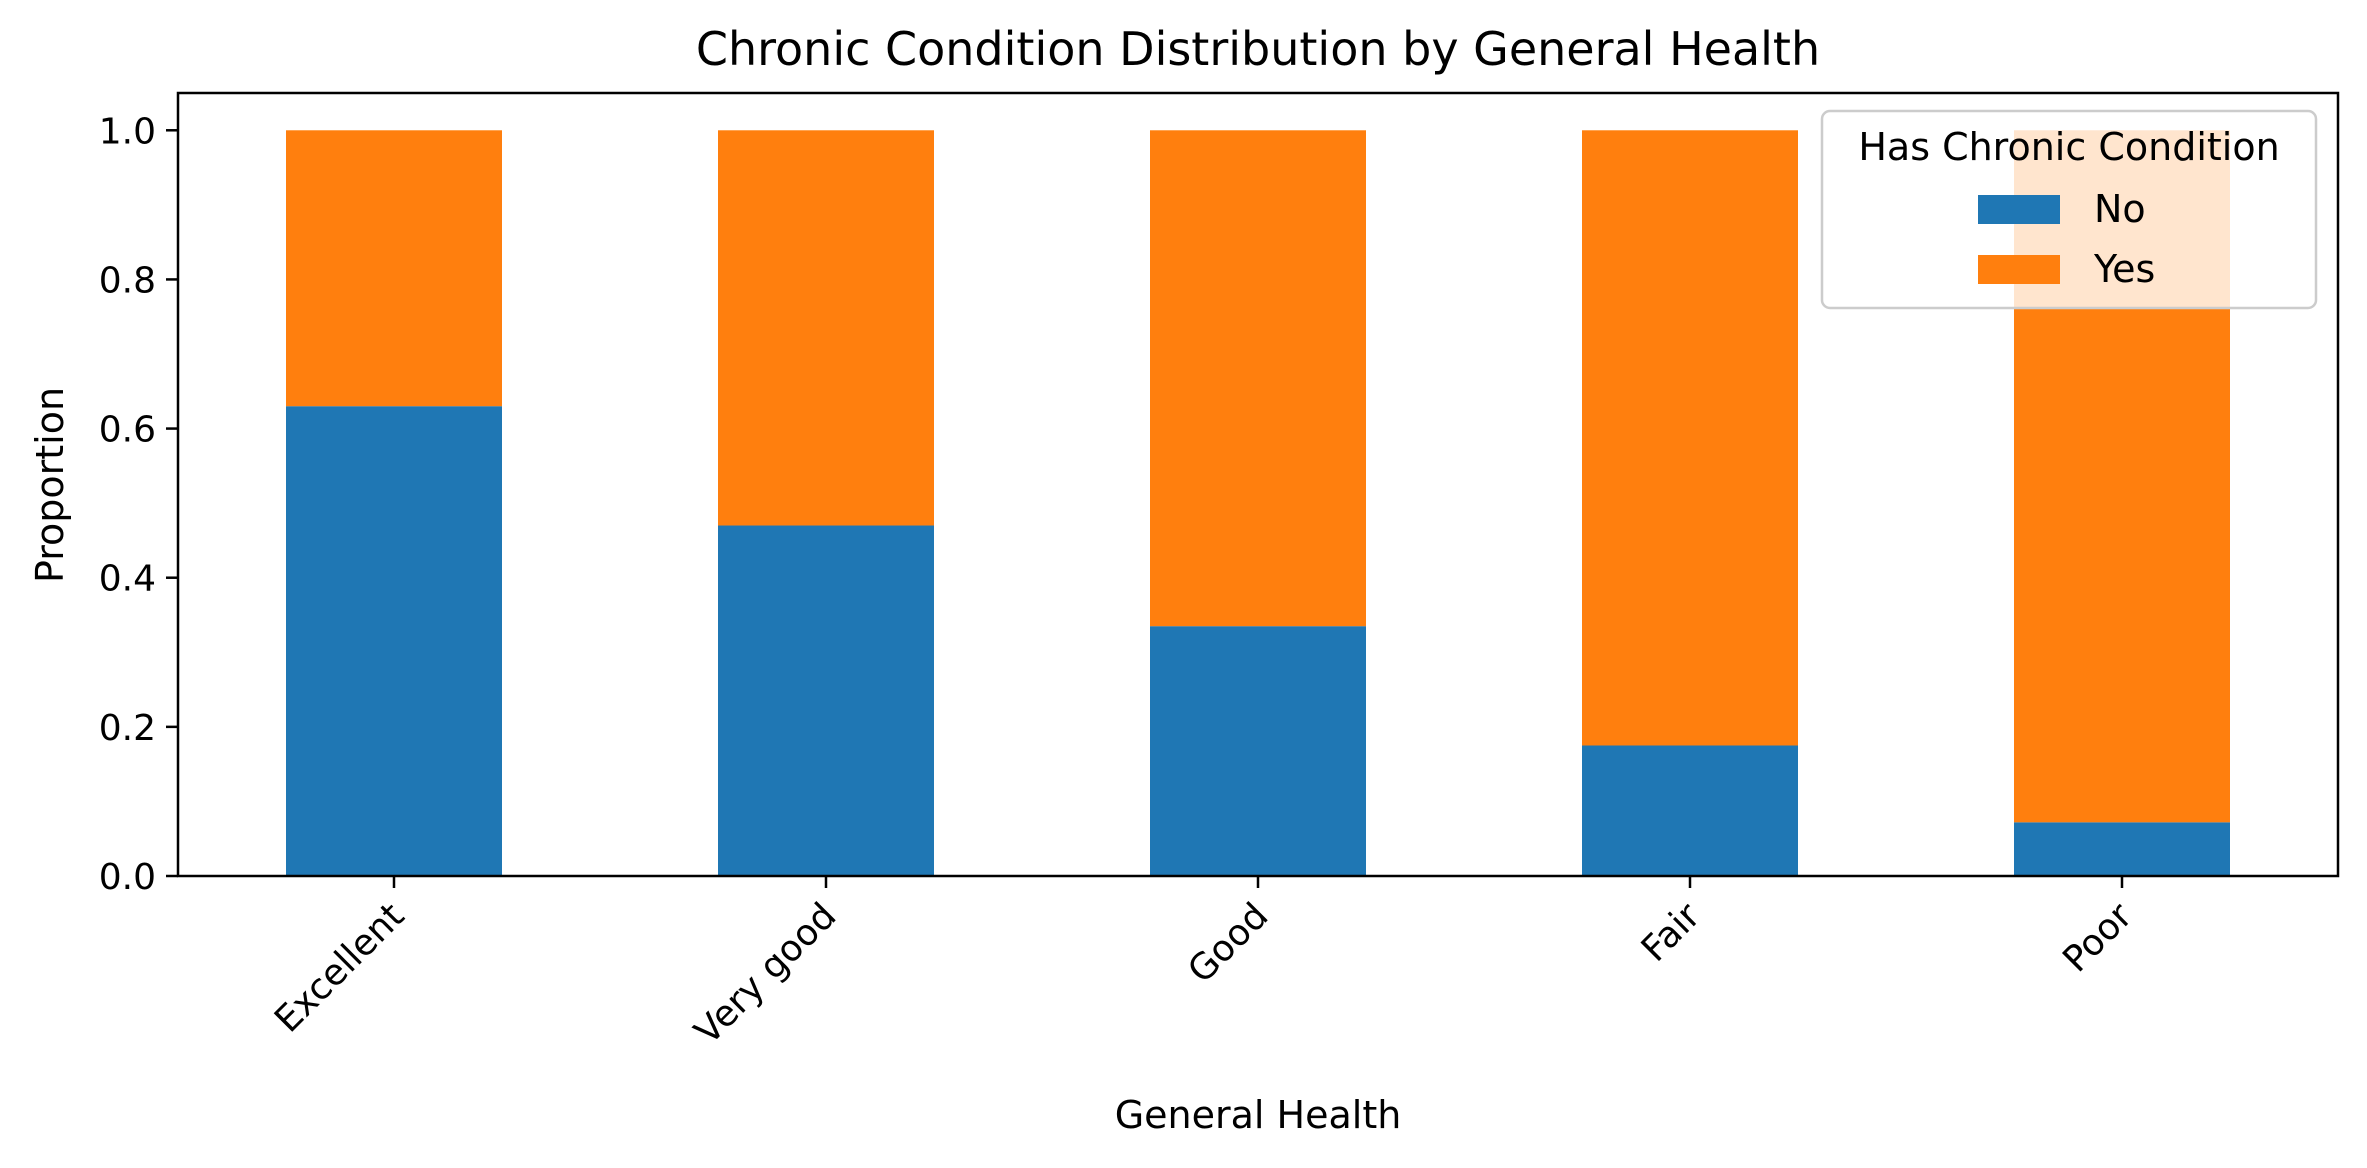  Describe the element at coordinates (127, 430) in the screenshot. I see `y-tick-label: 0.6` at that location.